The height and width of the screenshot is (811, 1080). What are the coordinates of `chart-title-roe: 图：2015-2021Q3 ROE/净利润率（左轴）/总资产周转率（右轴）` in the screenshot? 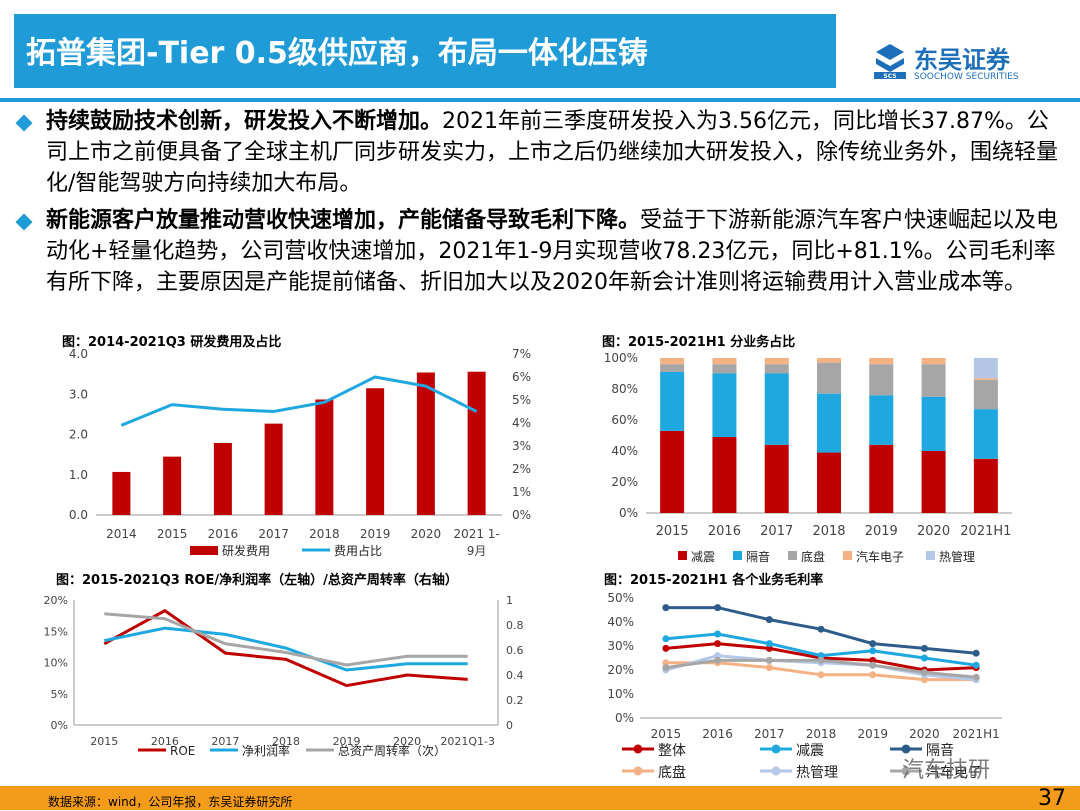 It's located at (257, 580).